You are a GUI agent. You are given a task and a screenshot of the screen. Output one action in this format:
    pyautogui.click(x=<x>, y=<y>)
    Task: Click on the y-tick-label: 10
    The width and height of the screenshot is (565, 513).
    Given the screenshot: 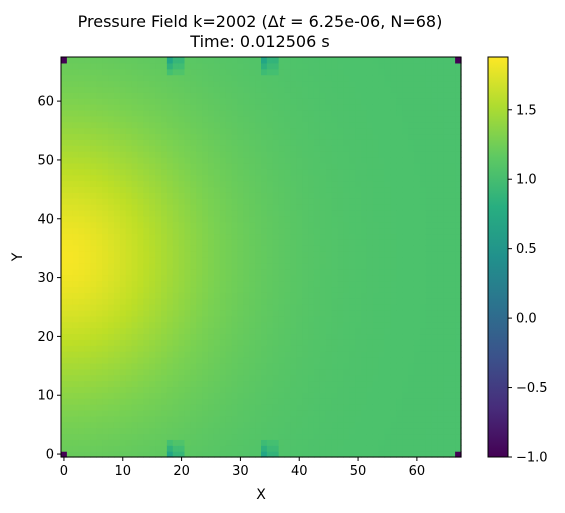 What is the action you would take?
    pyautogui.click(x=45, y=396)
    